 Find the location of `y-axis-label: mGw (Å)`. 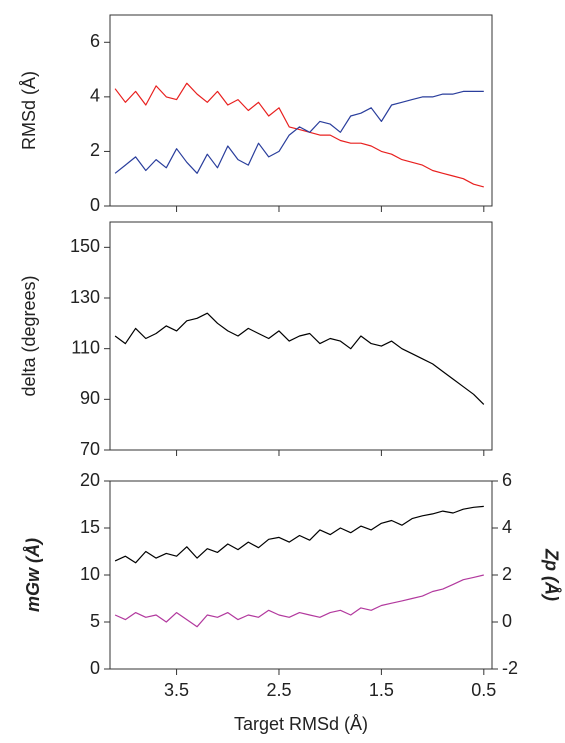

y-axis-label: mGw (Å) is located at coordinates (33, 575).